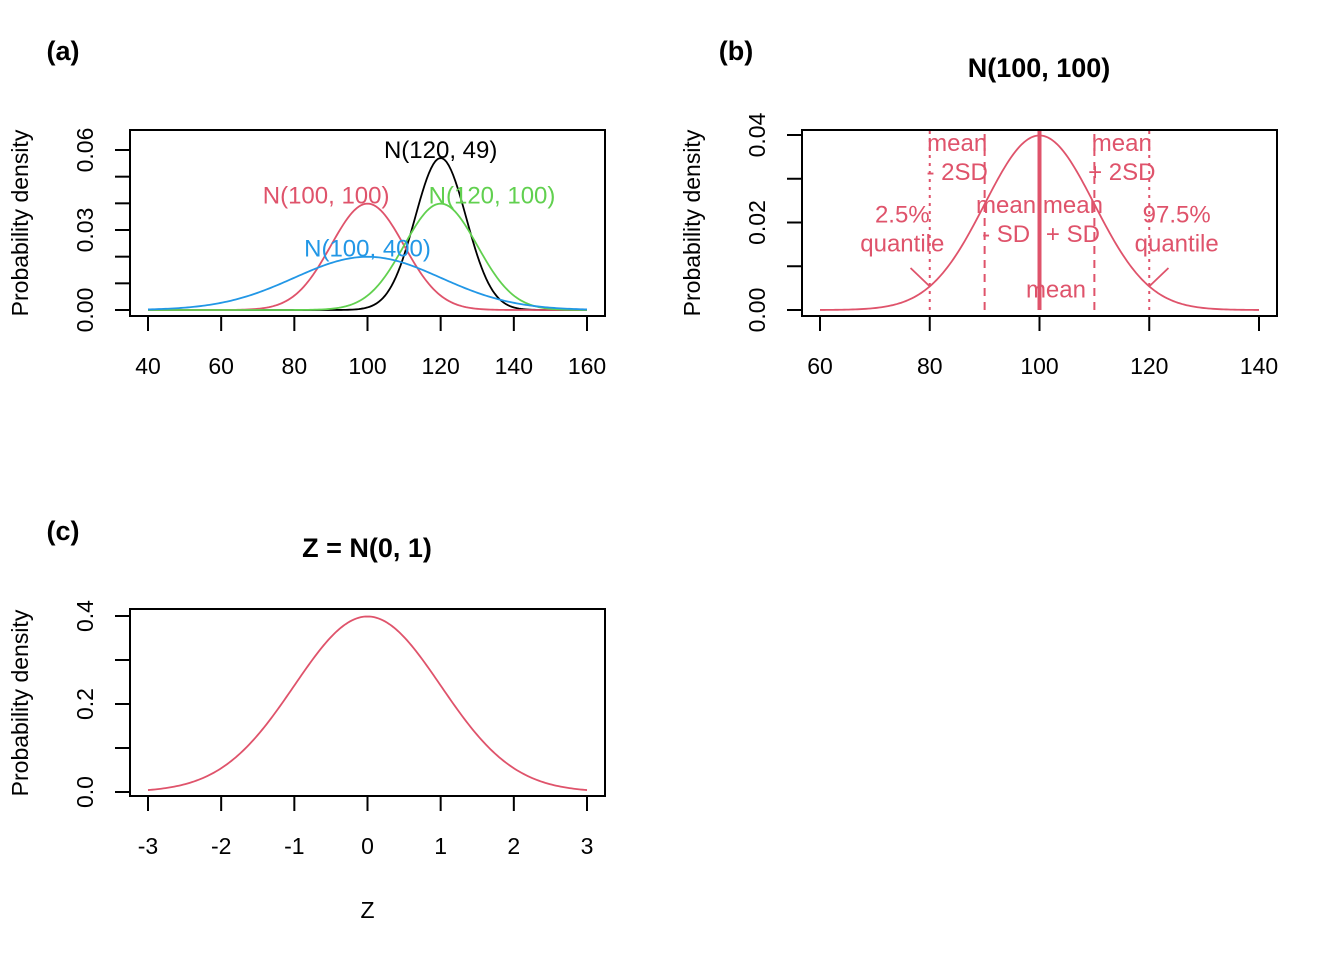  I want to click on x-tick-label: 40, so click(148, 366).